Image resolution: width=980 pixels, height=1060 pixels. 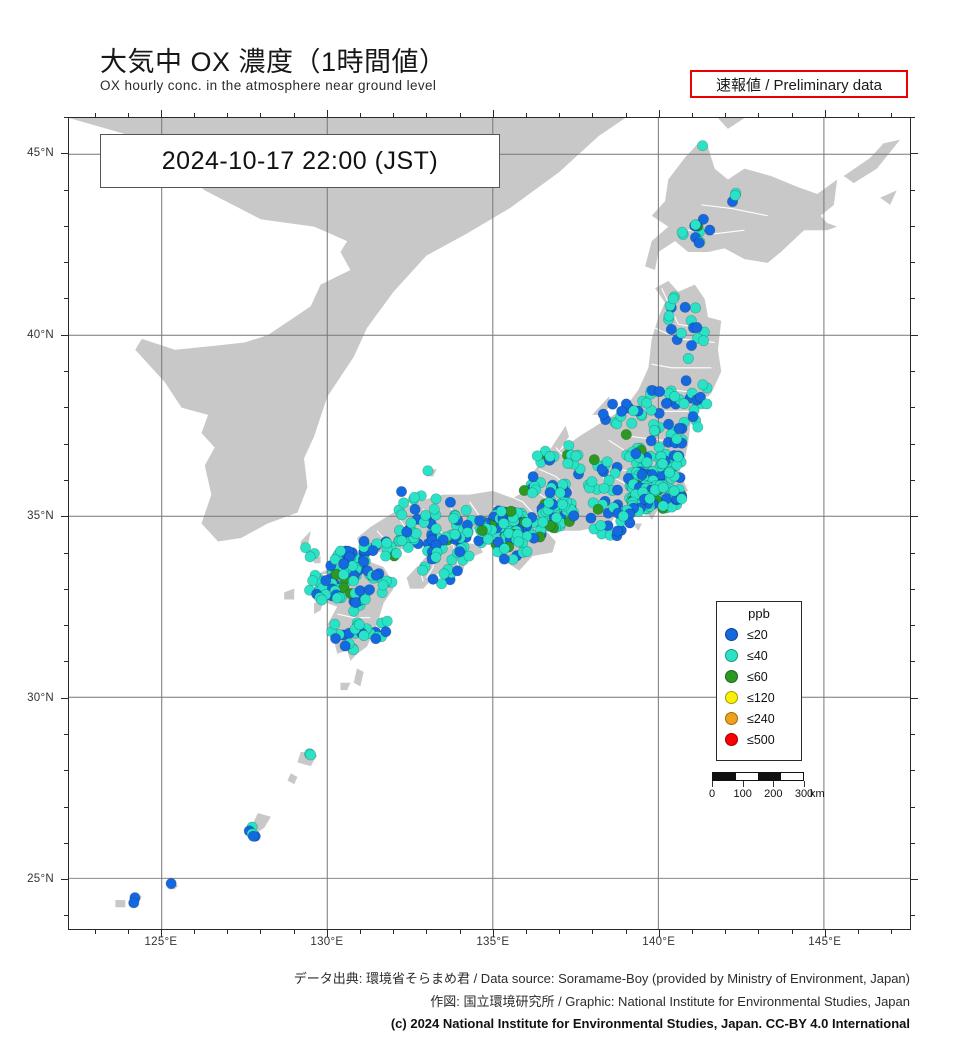 What do you see at coordinates (761, 739) in the screenshot?
I see `legend-item-label: ≤500` at bounding box center [761, 739].